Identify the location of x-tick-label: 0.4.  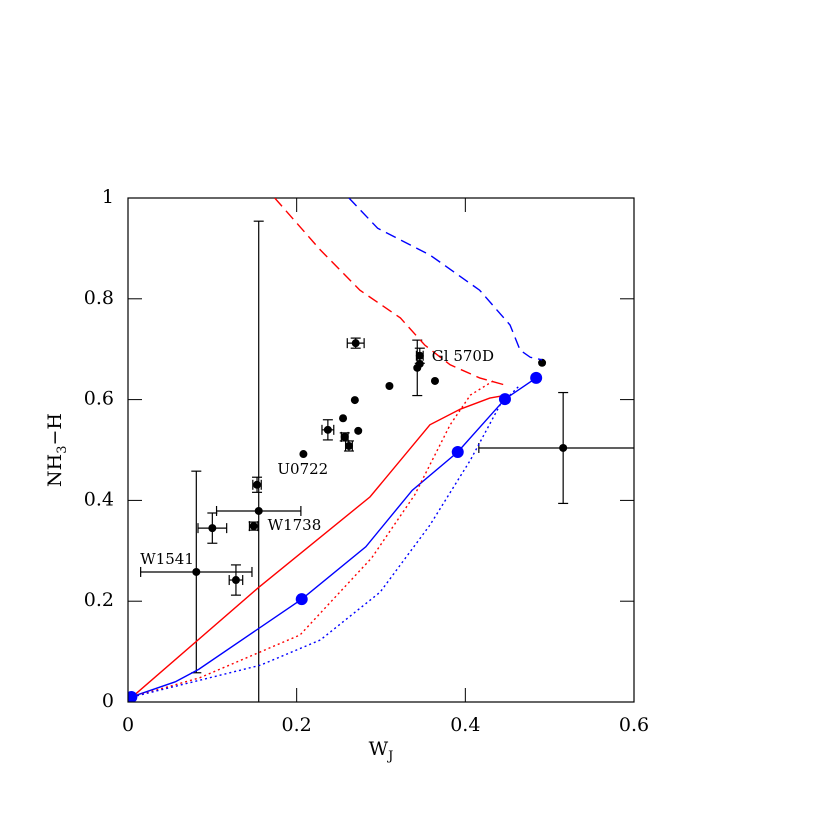
(465, 725).